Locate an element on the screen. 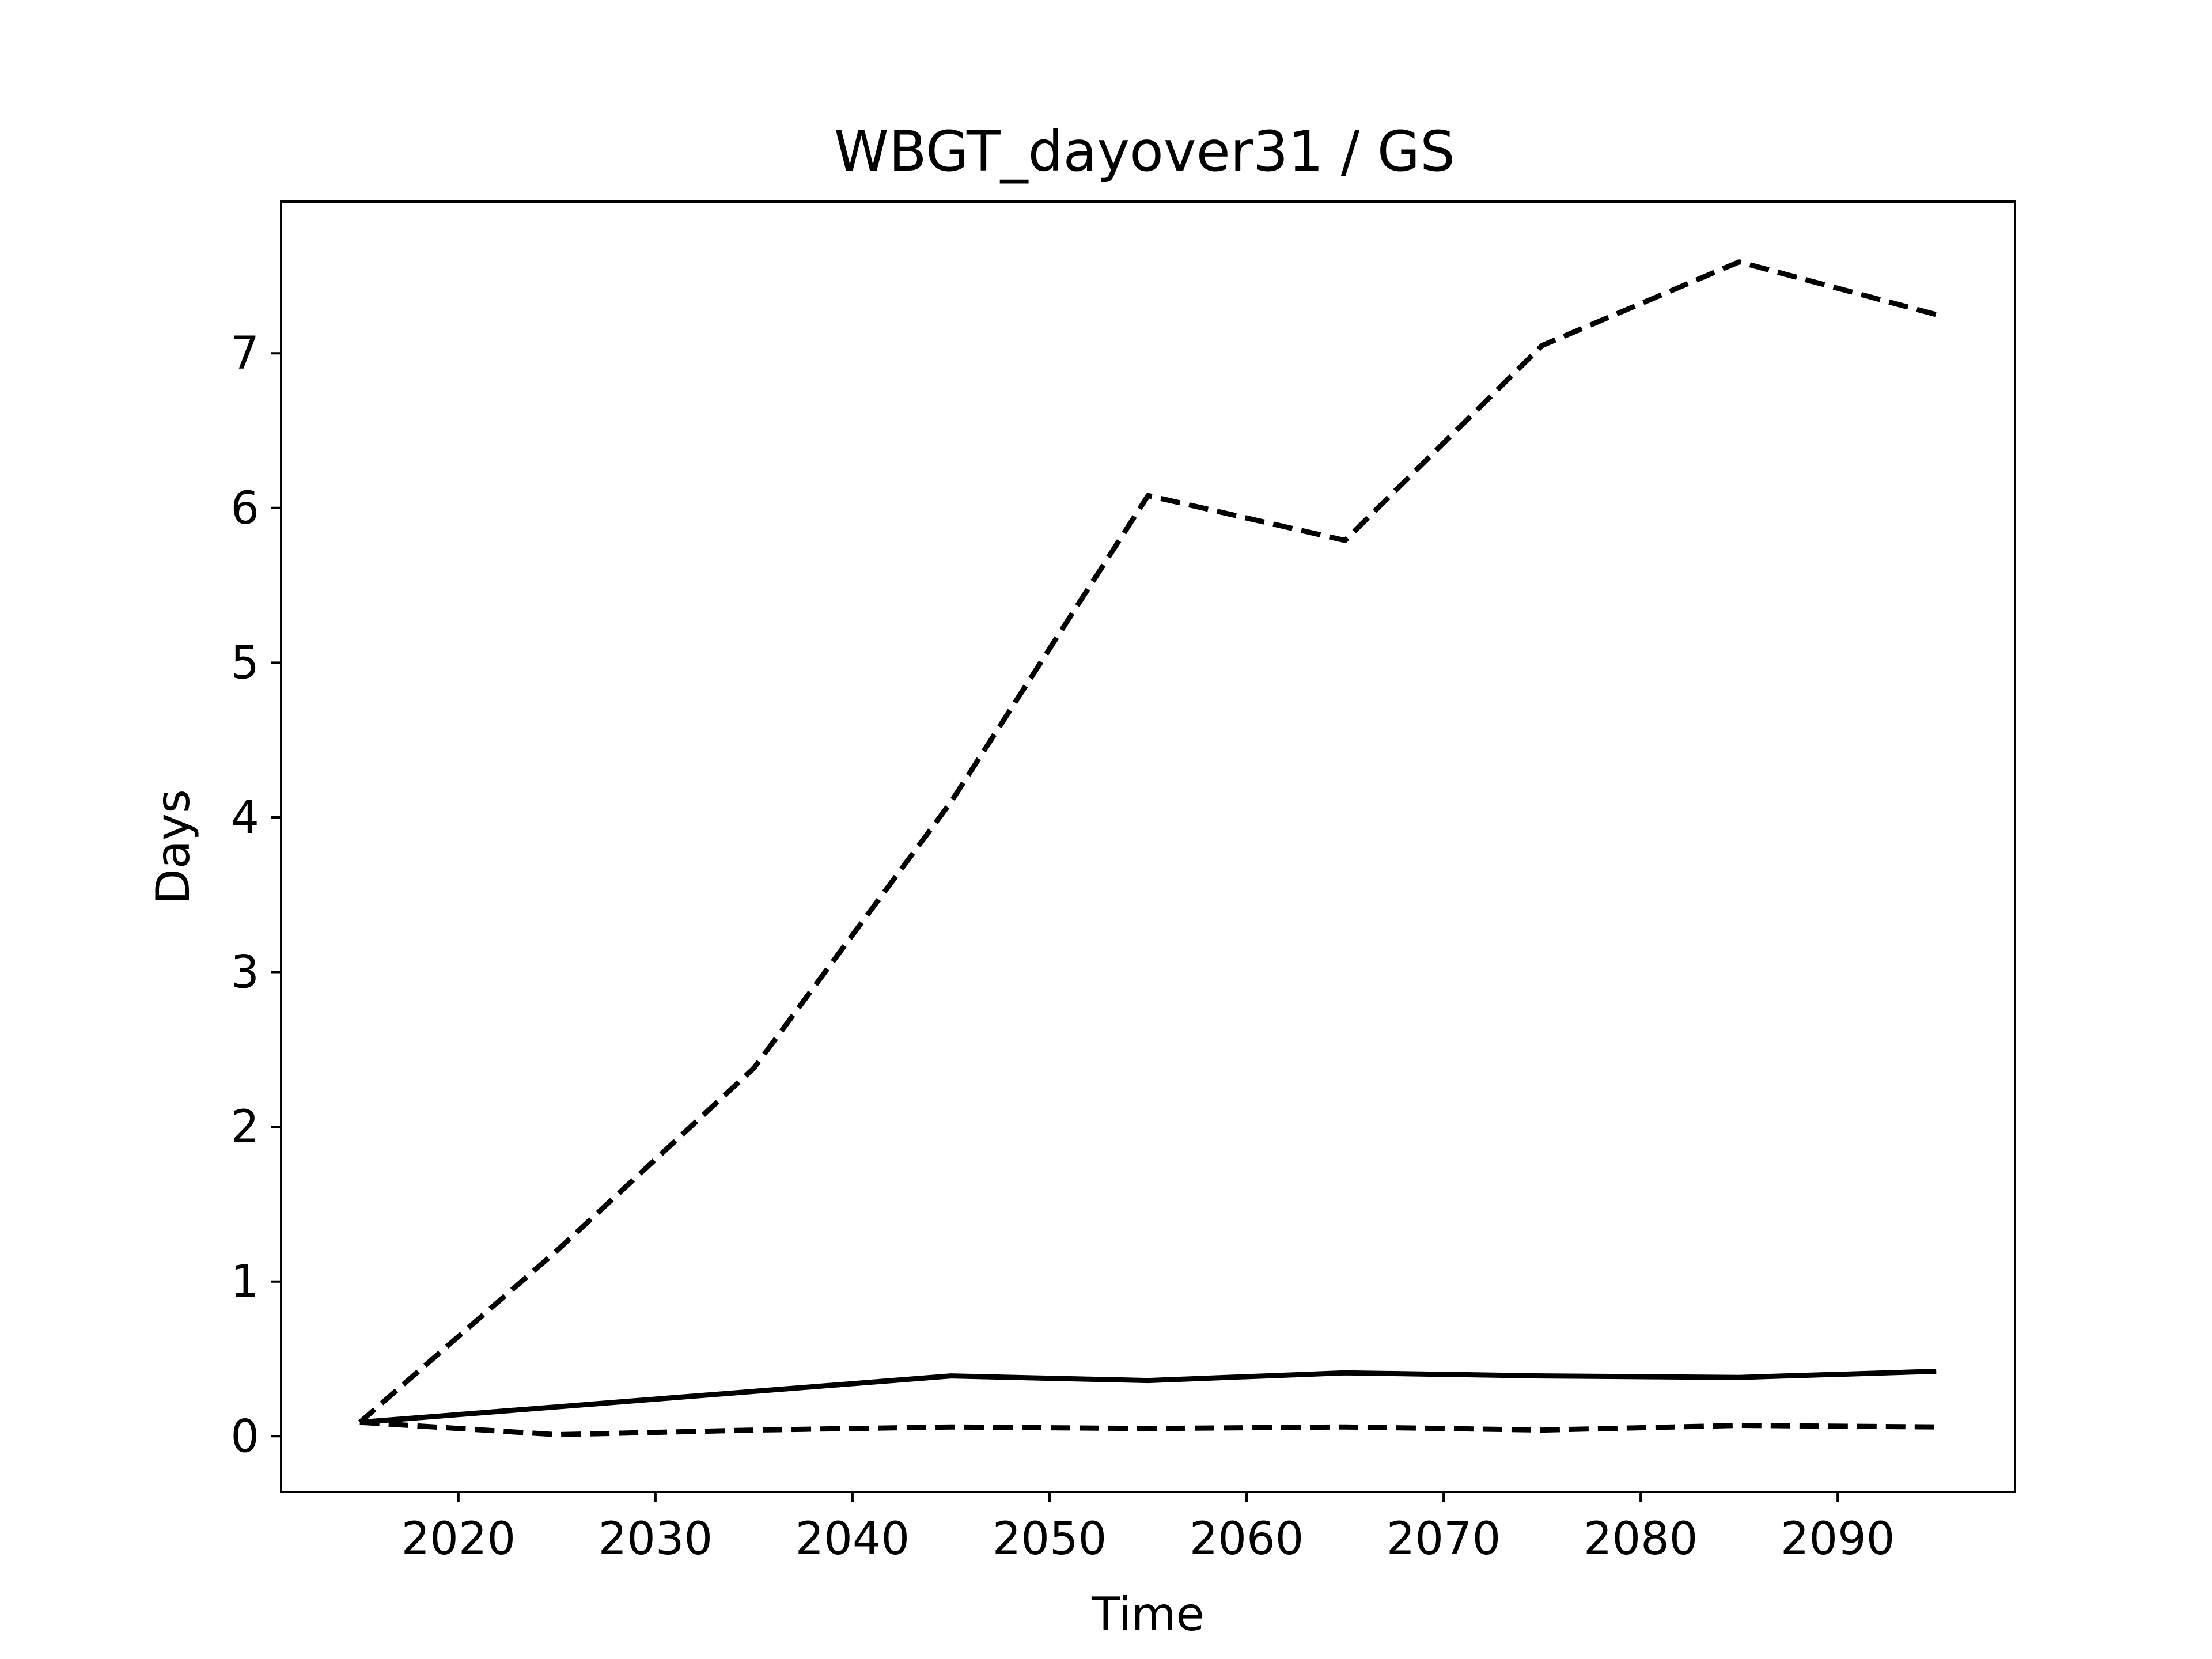 The image size is (2212, 1659). x-tick-label-2070: 2070 is located at coordinates (1444, 1539).